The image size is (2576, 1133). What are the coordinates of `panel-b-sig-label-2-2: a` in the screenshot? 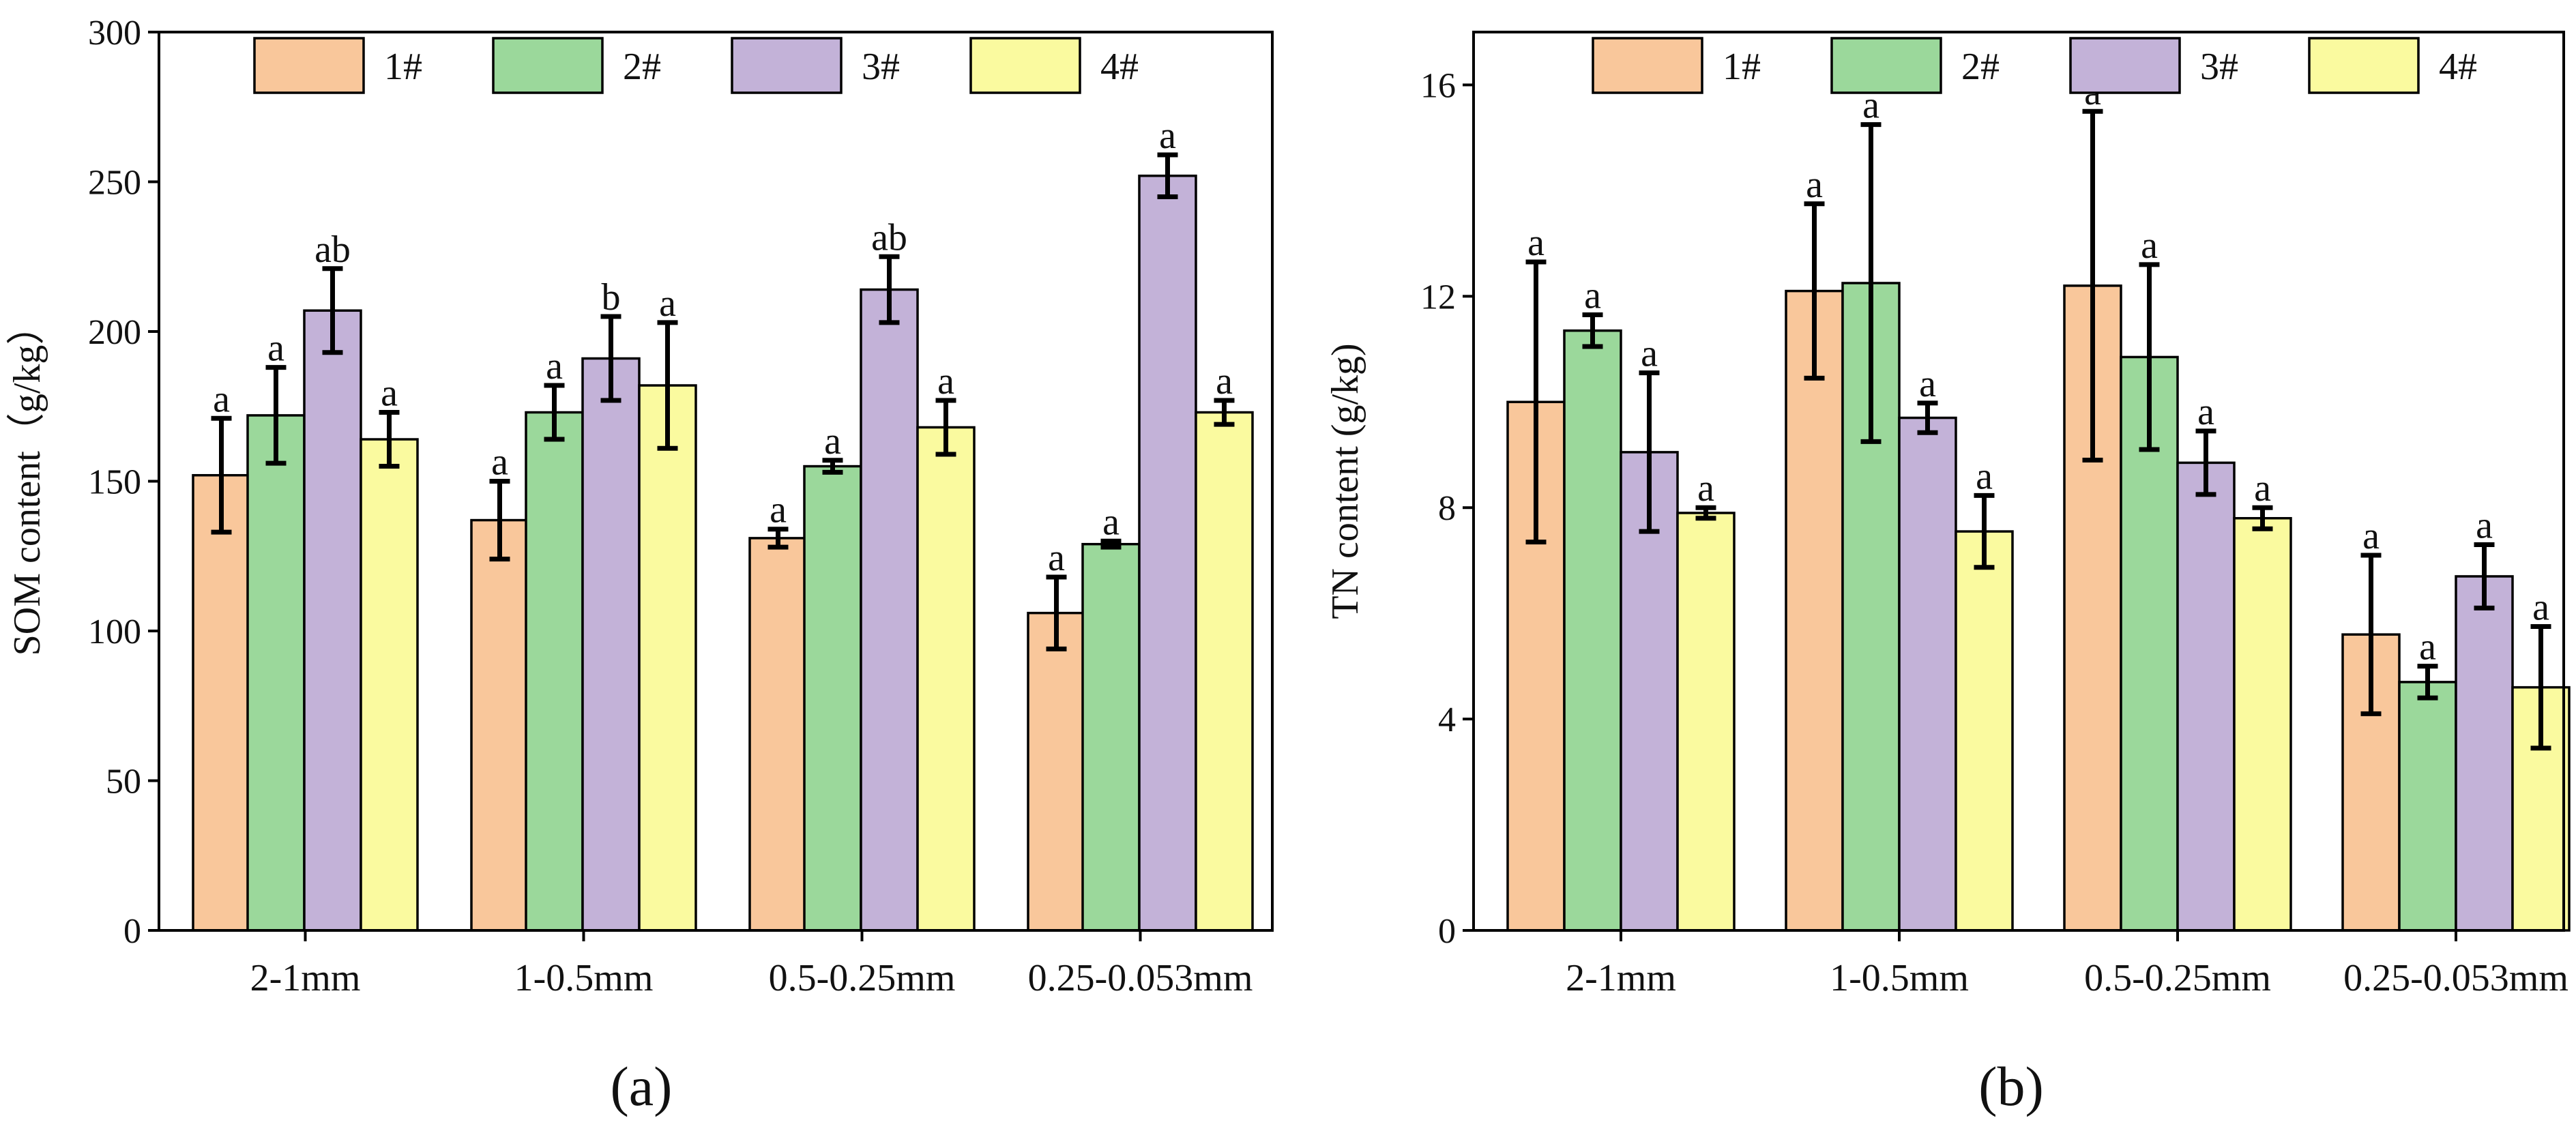 It's located at (2149, 246).